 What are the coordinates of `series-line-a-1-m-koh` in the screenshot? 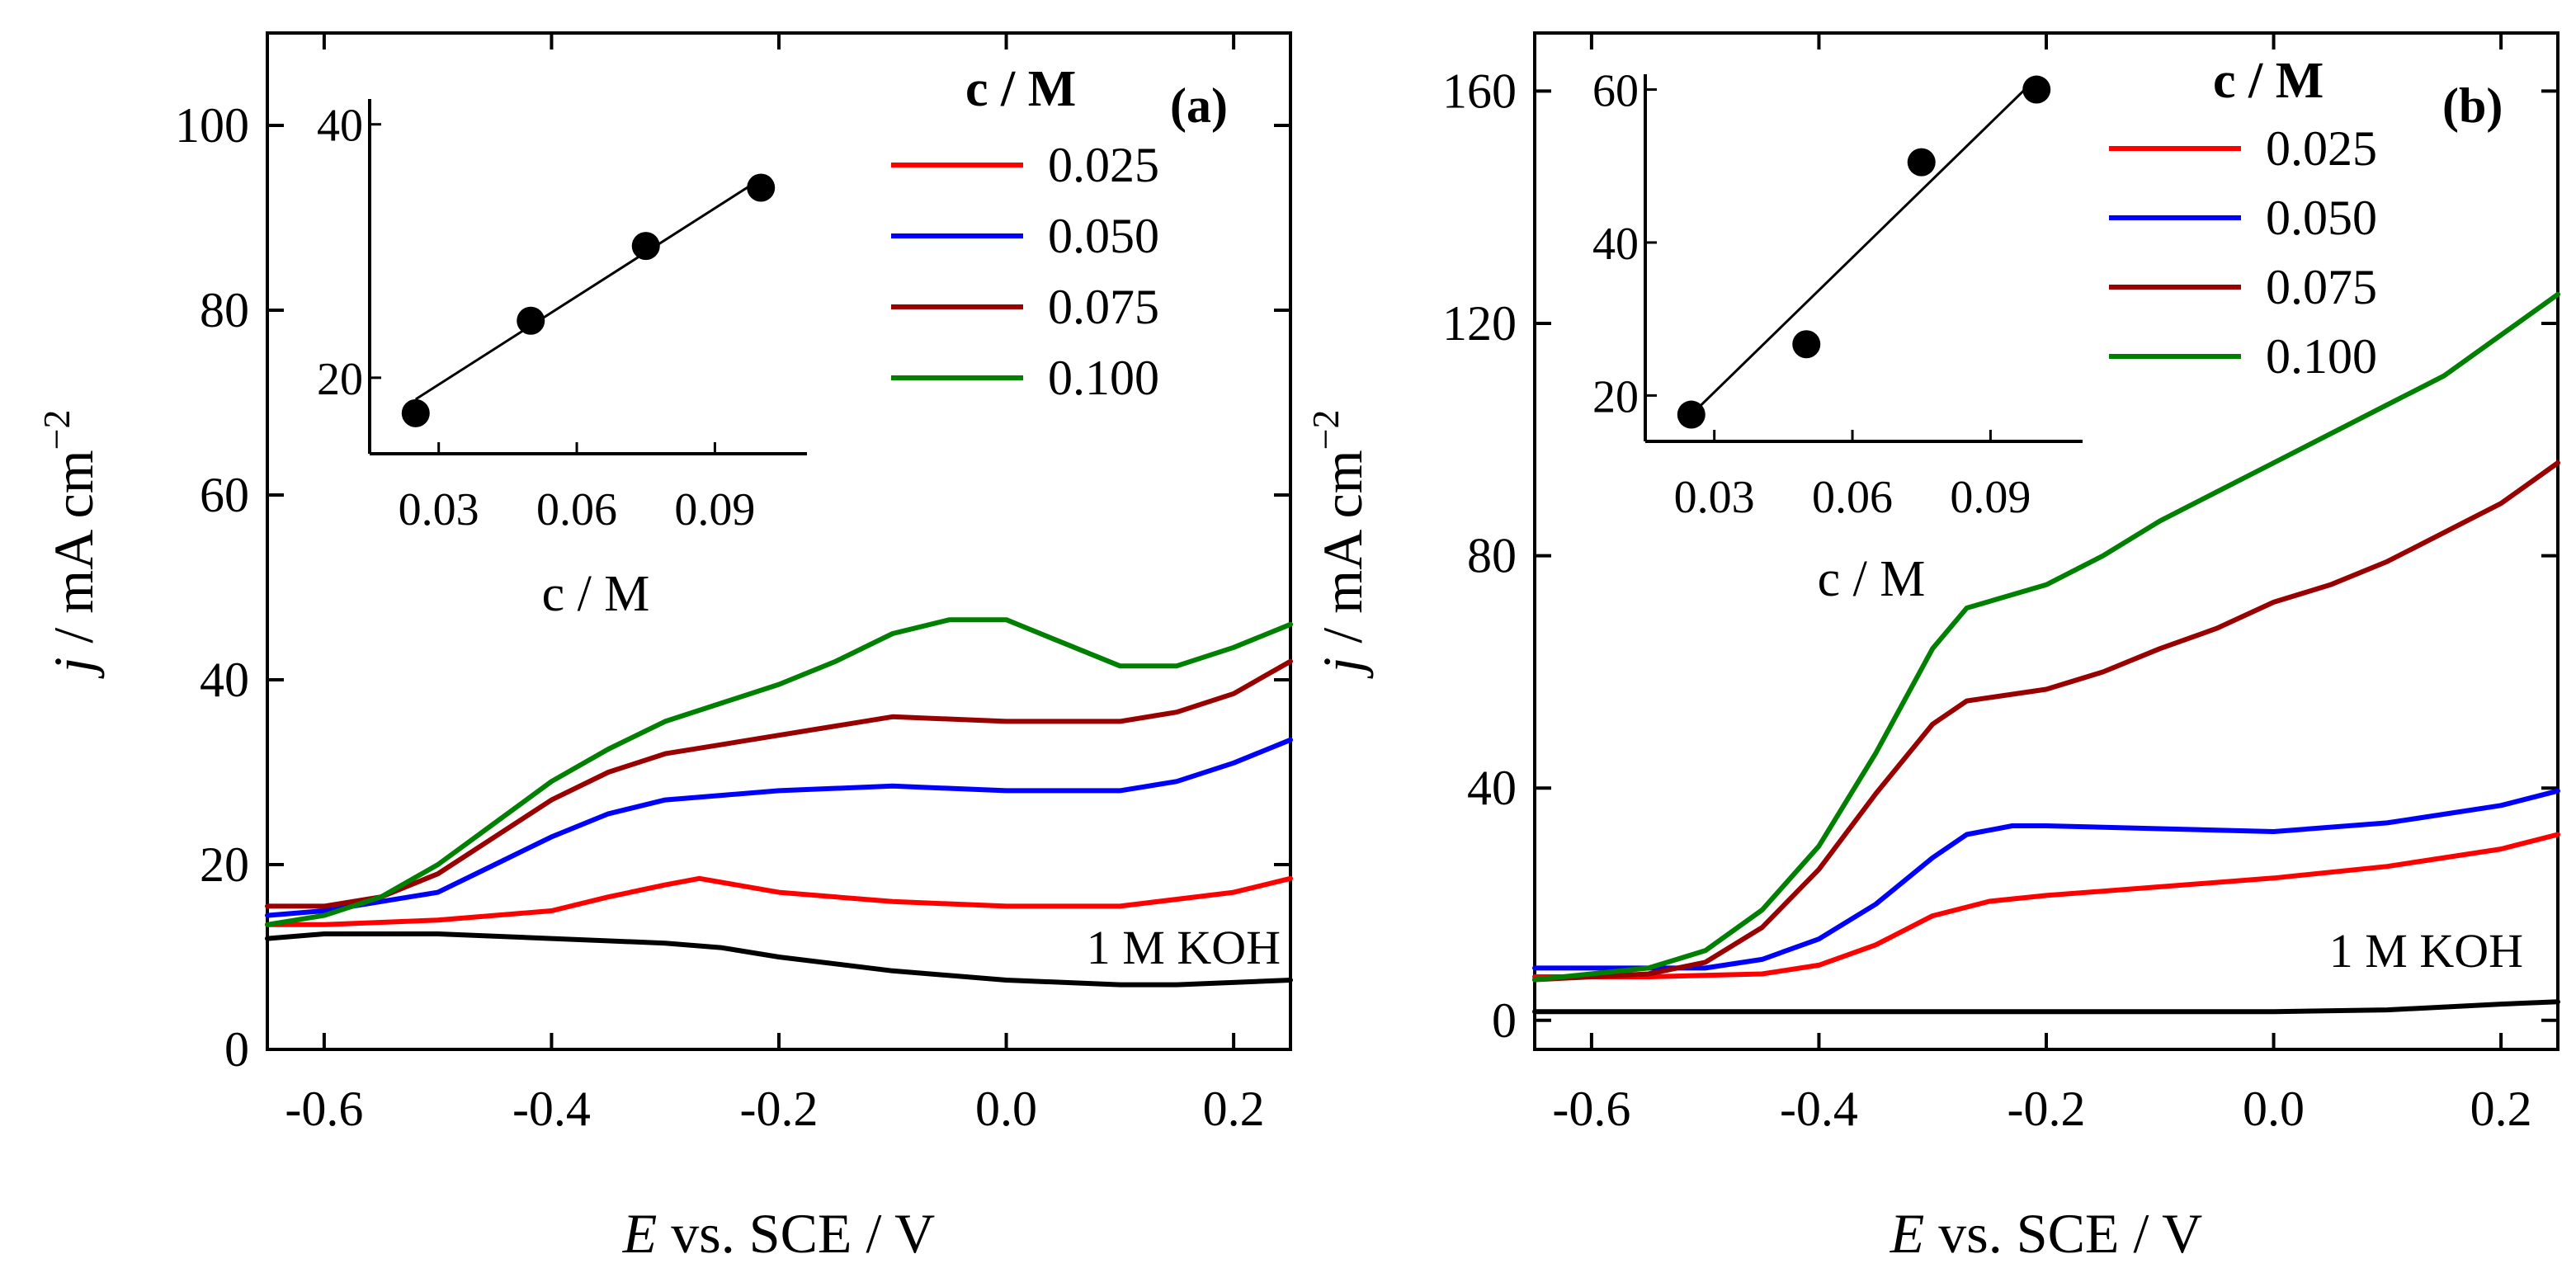 It's located at (779, 959).